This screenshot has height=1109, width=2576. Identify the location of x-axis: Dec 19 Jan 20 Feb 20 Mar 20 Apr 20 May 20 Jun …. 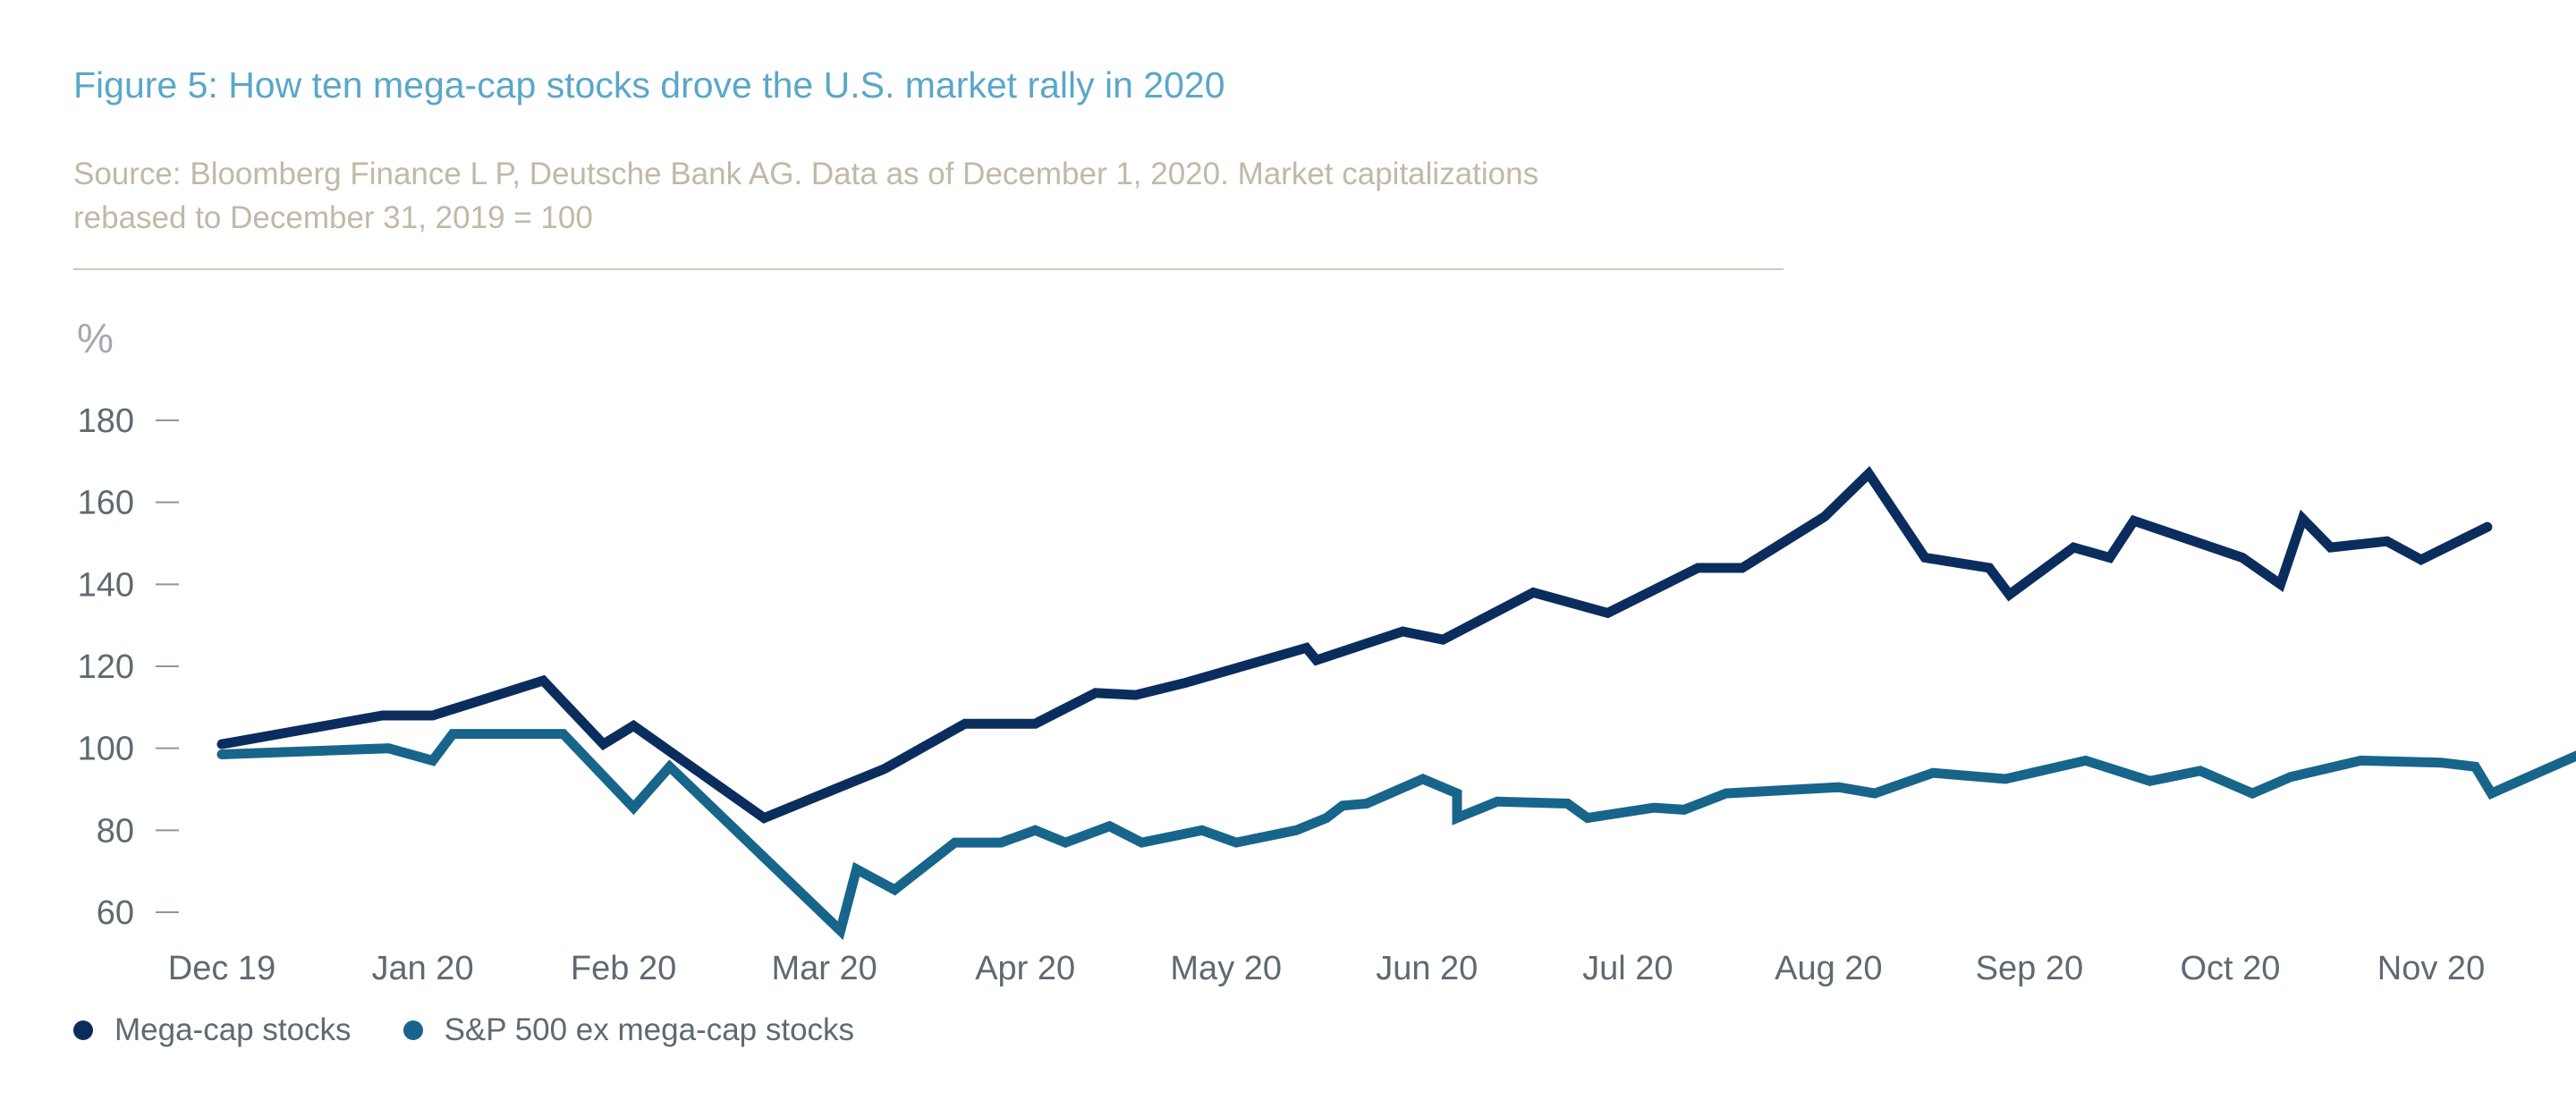
(1326, 969).